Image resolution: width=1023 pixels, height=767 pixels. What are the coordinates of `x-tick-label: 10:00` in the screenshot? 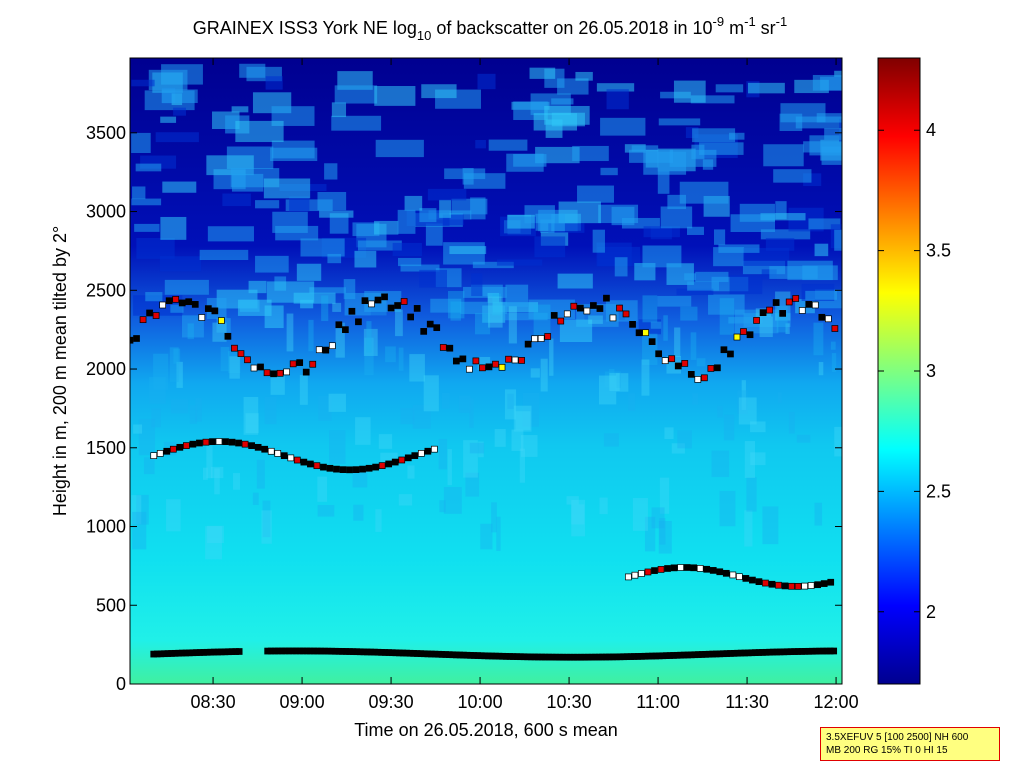 It's located at (480, 702).